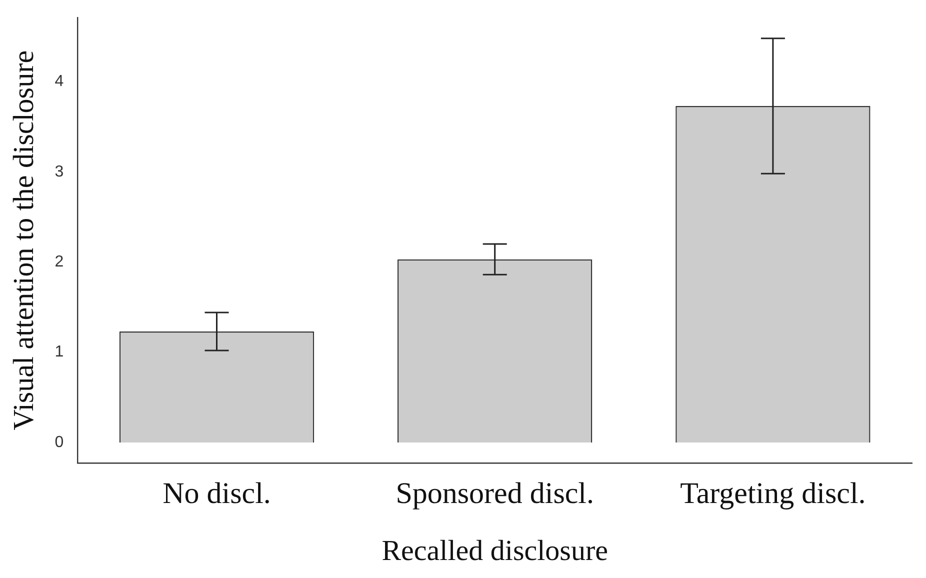  What do you see at coordinates (59, 171) in the screenshot?
I see `y-tick-label: 3` at bounding box center [59, 171].